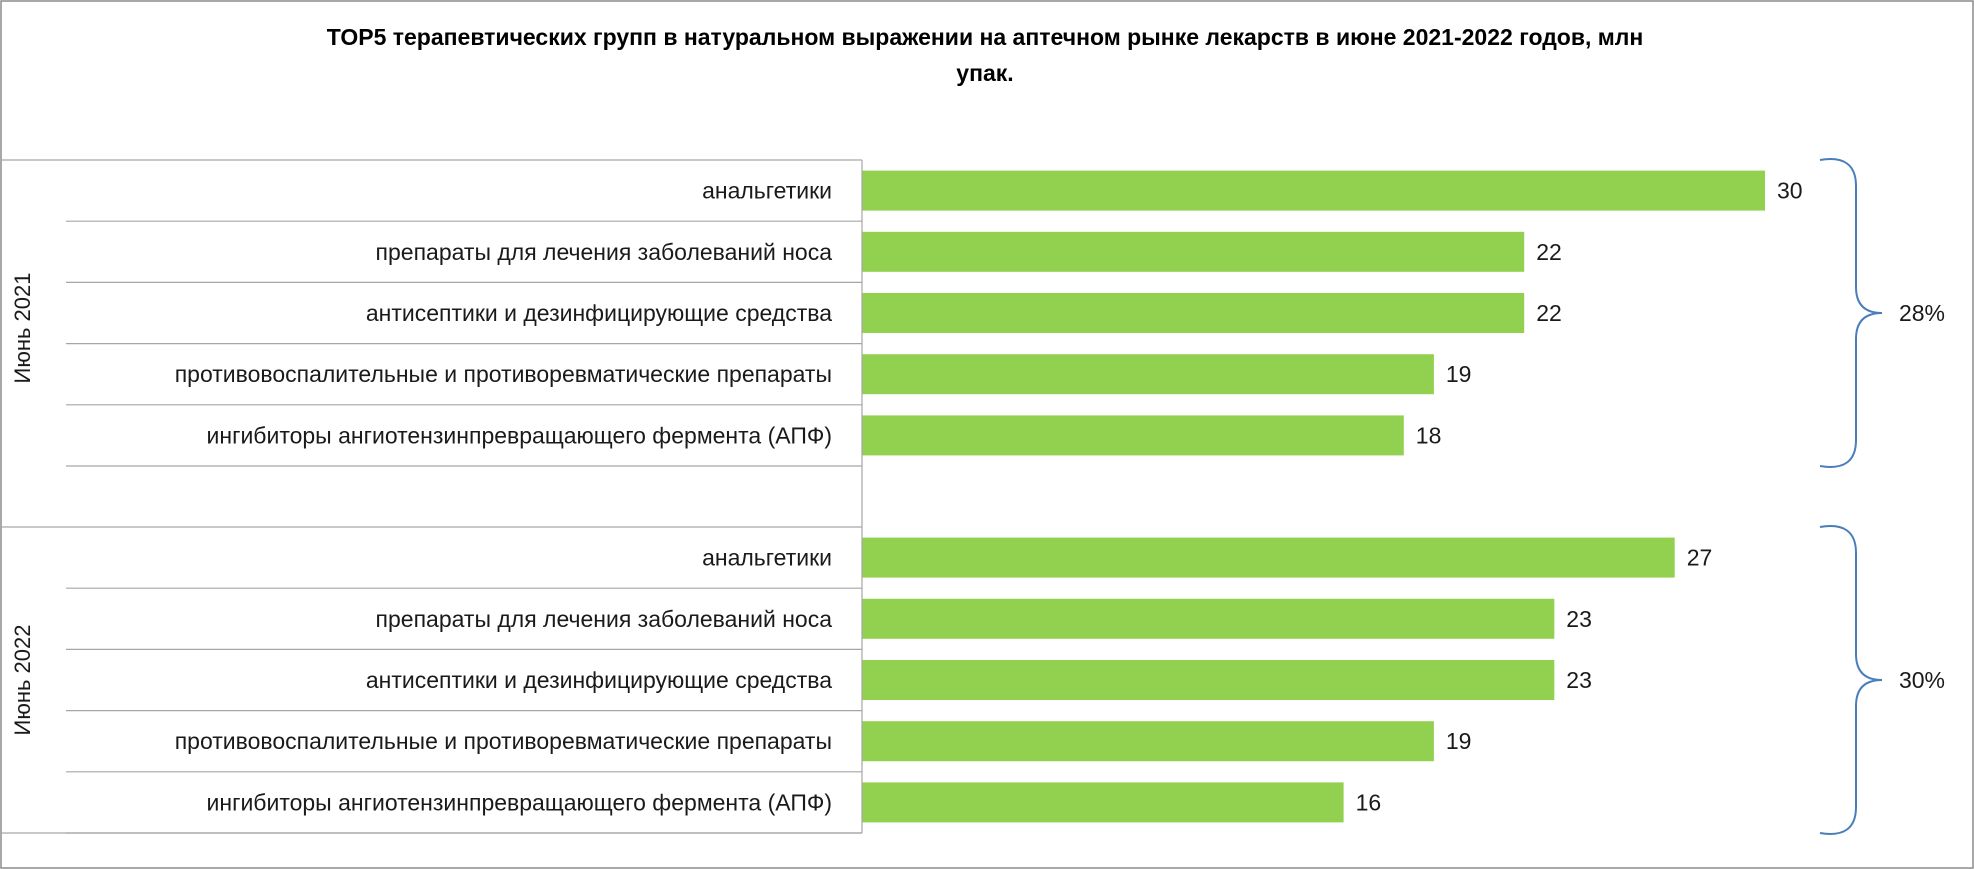 Image resolution: width=1974 pixels, height=869 pixels. Describe the element at coordinates (1790, 191) in the screenshot. I see `data-label: 30` at that location.